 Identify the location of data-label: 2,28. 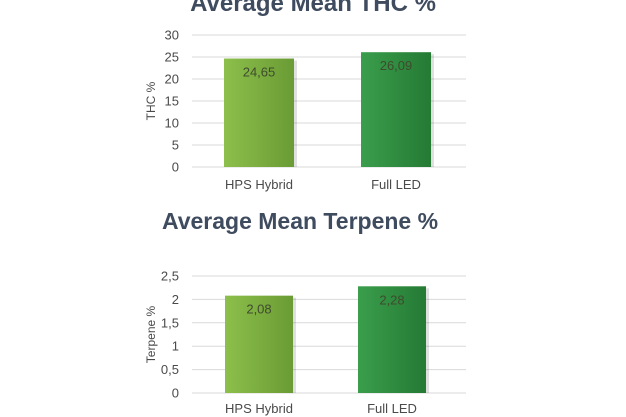
(391, 299).